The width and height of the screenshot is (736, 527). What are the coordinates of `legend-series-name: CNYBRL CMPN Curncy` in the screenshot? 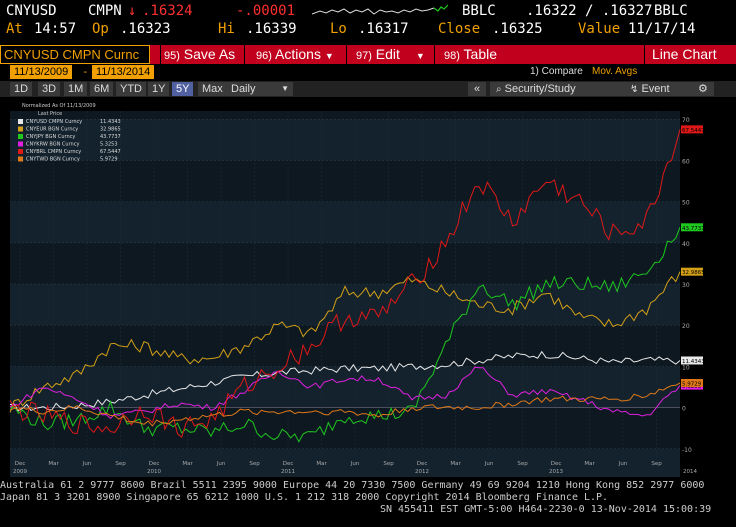 It's located at (53, 152).